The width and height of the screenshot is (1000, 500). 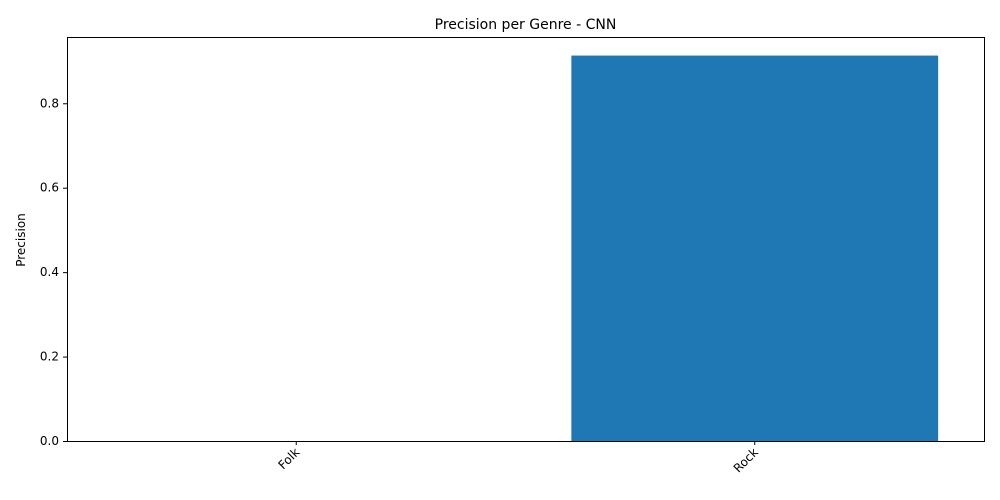 I want to click on x-tick-label: Folk, so click(x=288, y=458).